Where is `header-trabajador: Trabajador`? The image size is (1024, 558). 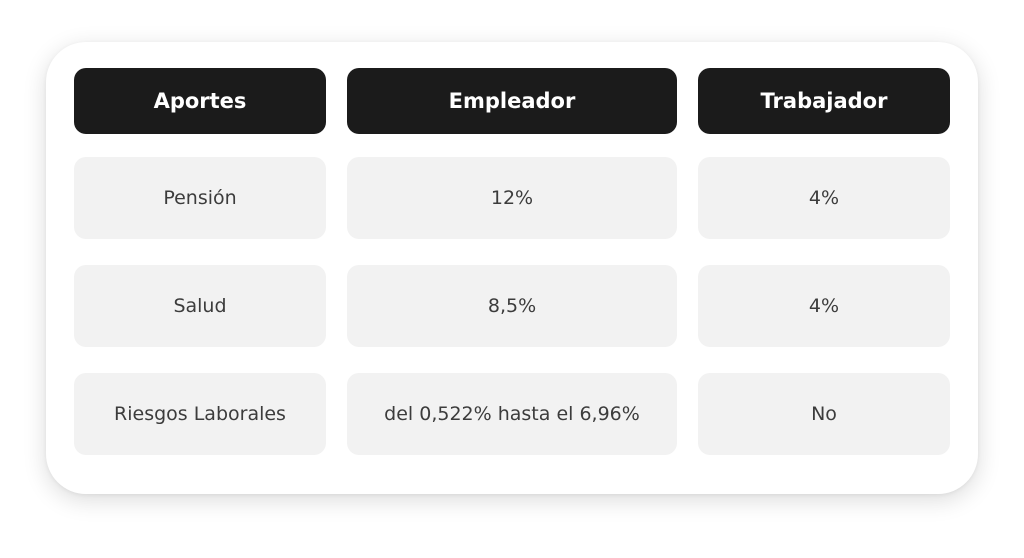
header-trabajador: Trabajador is located at coordinates (824, 101).